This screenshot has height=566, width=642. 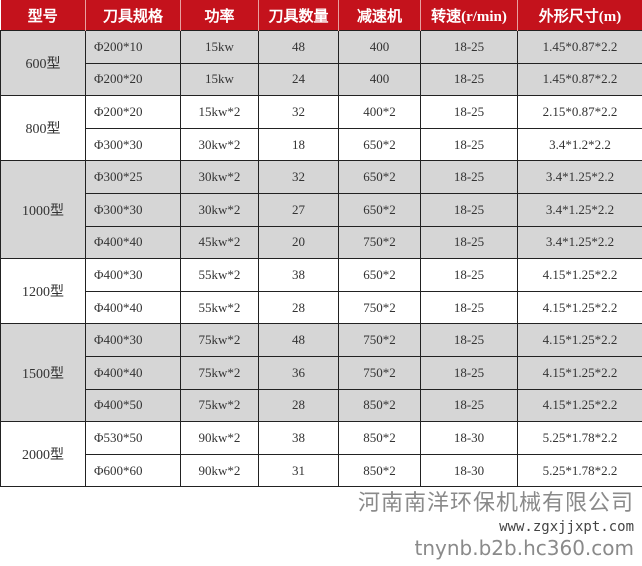 I want to click on table-cell: 3.4*1.2*2.2, so click(x=580, y=144).